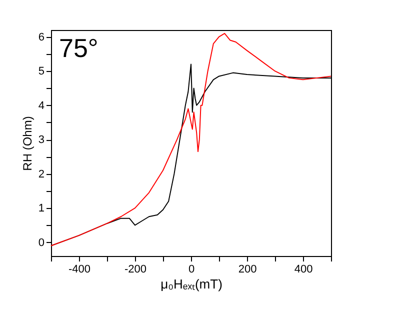 This screenshot has height=320, width=418. I want to click on annotation: 75°, so click(78, 48).